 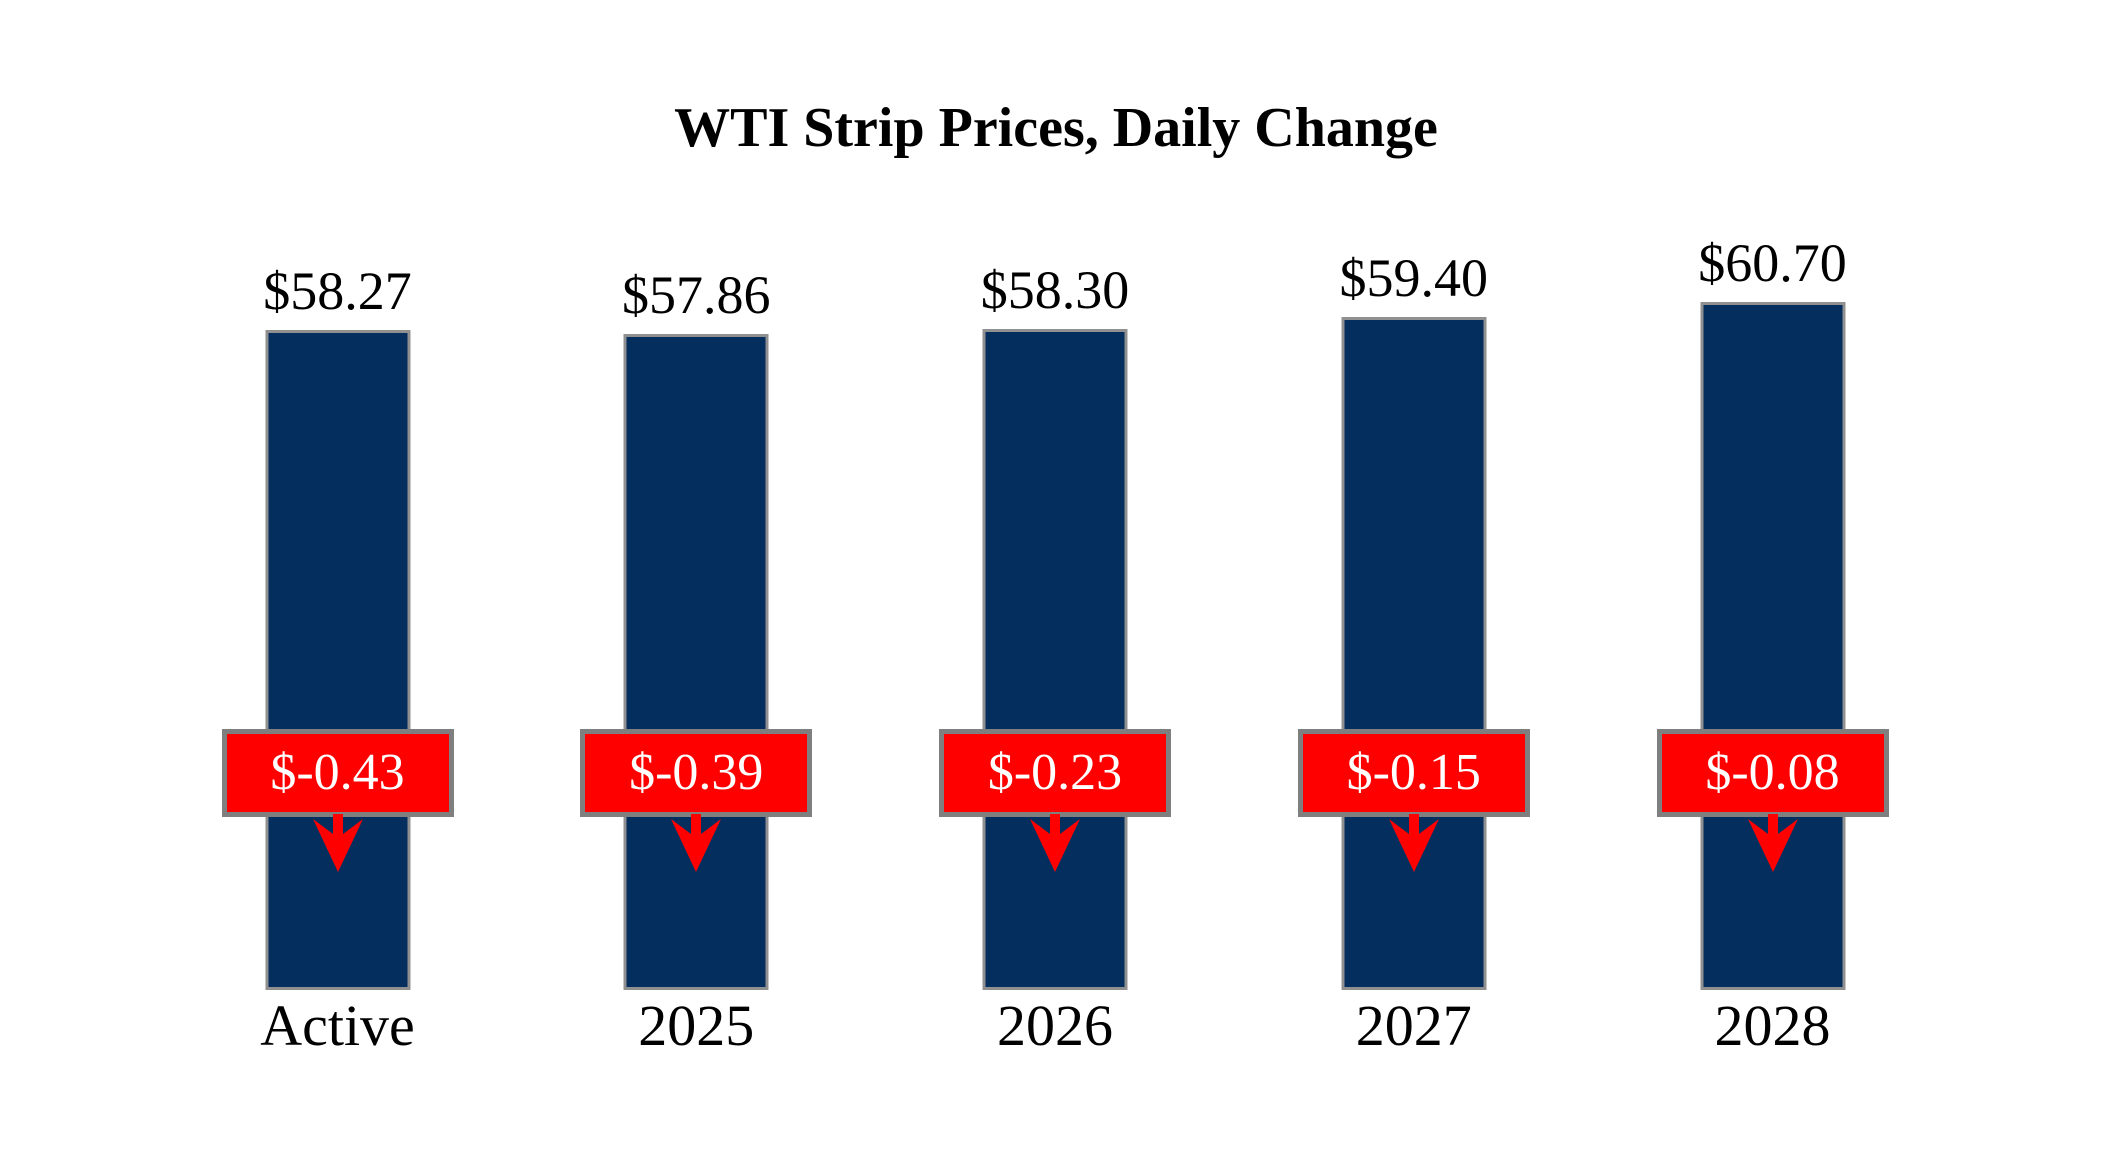 I want to click on change-label: $-0.43, so click(x=337, y=772).